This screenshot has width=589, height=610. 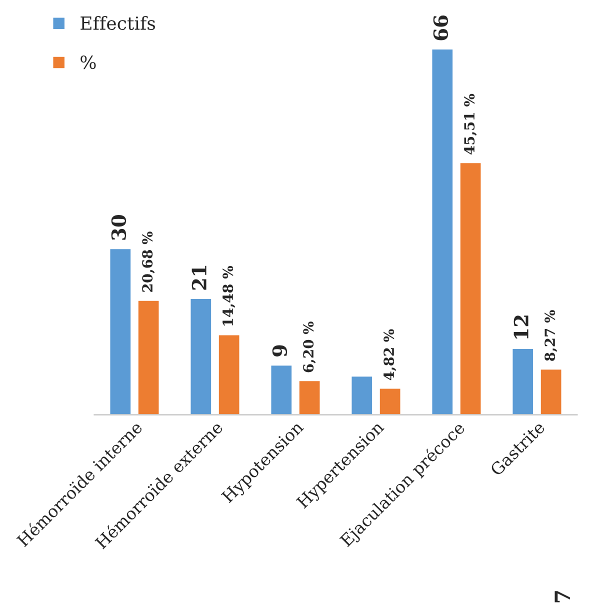 What do you see at coordinates (118, 23) in the screenshot?
I see `legend-label: Effectifs` at bounding box center [118, 23].